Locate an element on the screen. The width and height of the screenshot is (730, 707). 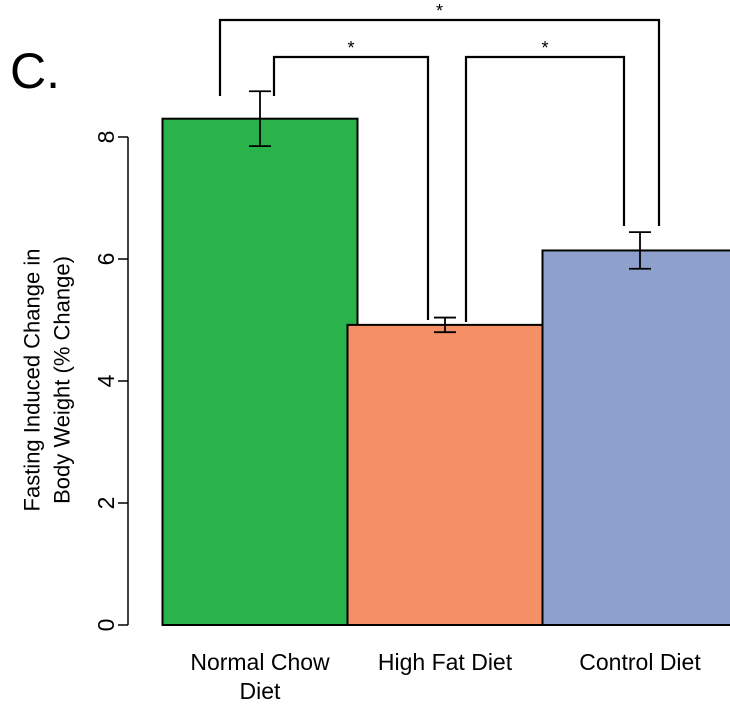
y-tick-label: 6 is located at coordinates (106, 259).